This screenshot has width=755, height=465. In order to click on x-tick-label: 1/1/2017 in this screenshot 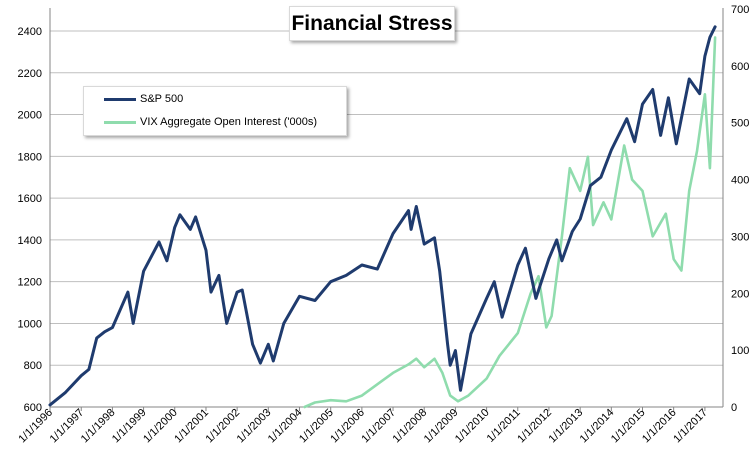, I will do `click(690, 426)`.